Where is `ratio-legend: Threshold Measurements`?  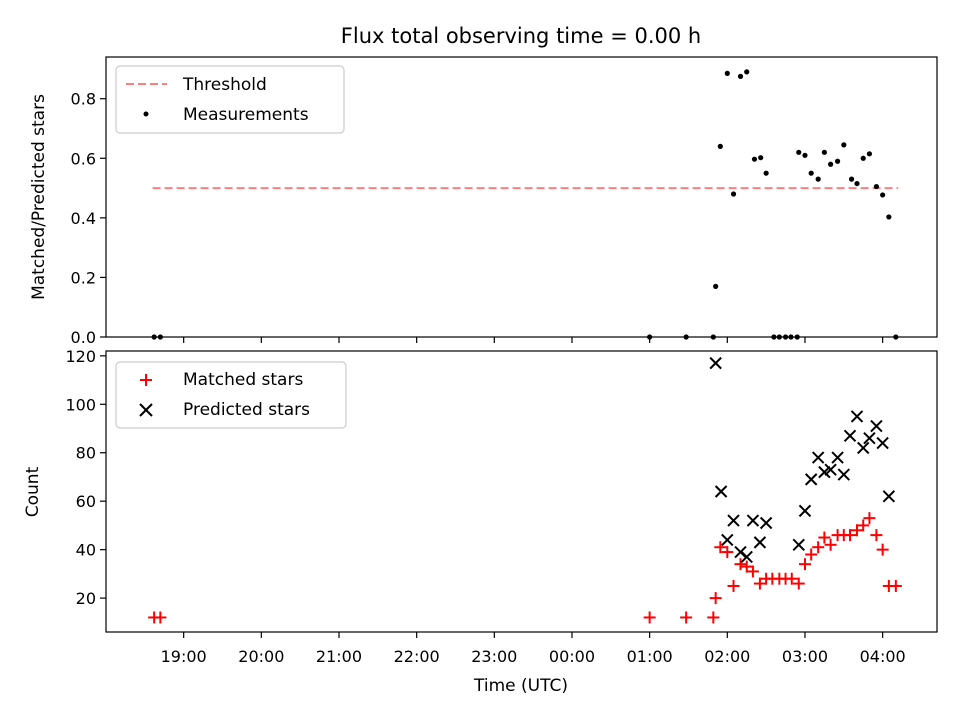
ratio-legend: Threshold Measurements is located at coordinates (230, 99).